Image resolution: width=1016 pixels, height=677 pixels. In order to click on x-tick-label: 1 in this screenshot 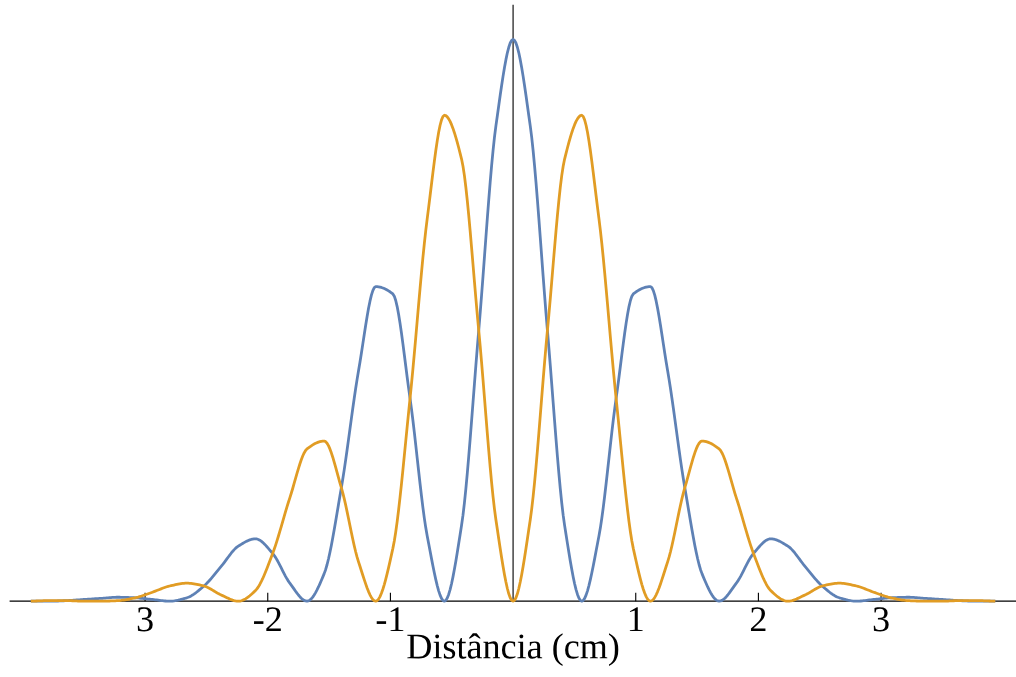, I will do `click(636, 619)`.